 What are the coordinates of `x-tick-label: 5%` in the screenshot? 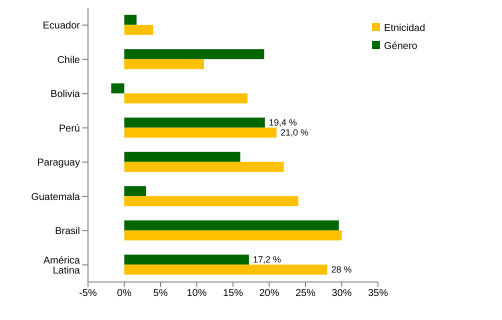 It's located at (160, 294).